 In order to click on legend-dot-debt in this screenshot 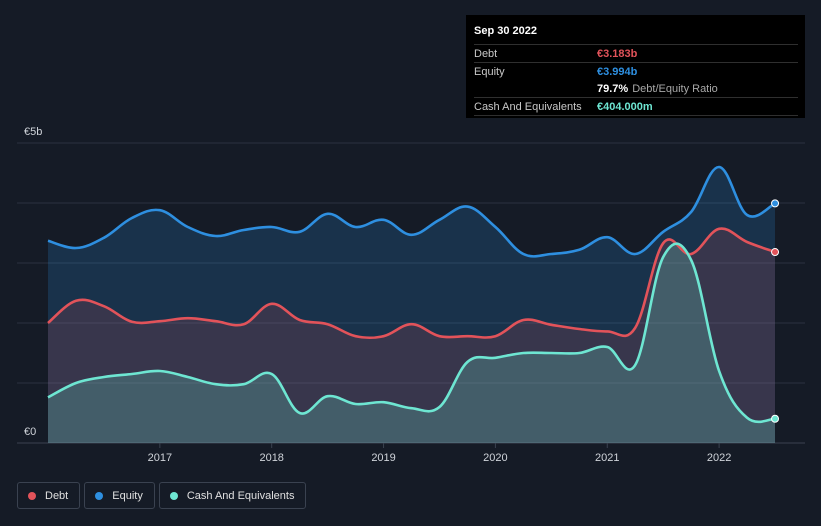, I will do `click(32, 495)`.